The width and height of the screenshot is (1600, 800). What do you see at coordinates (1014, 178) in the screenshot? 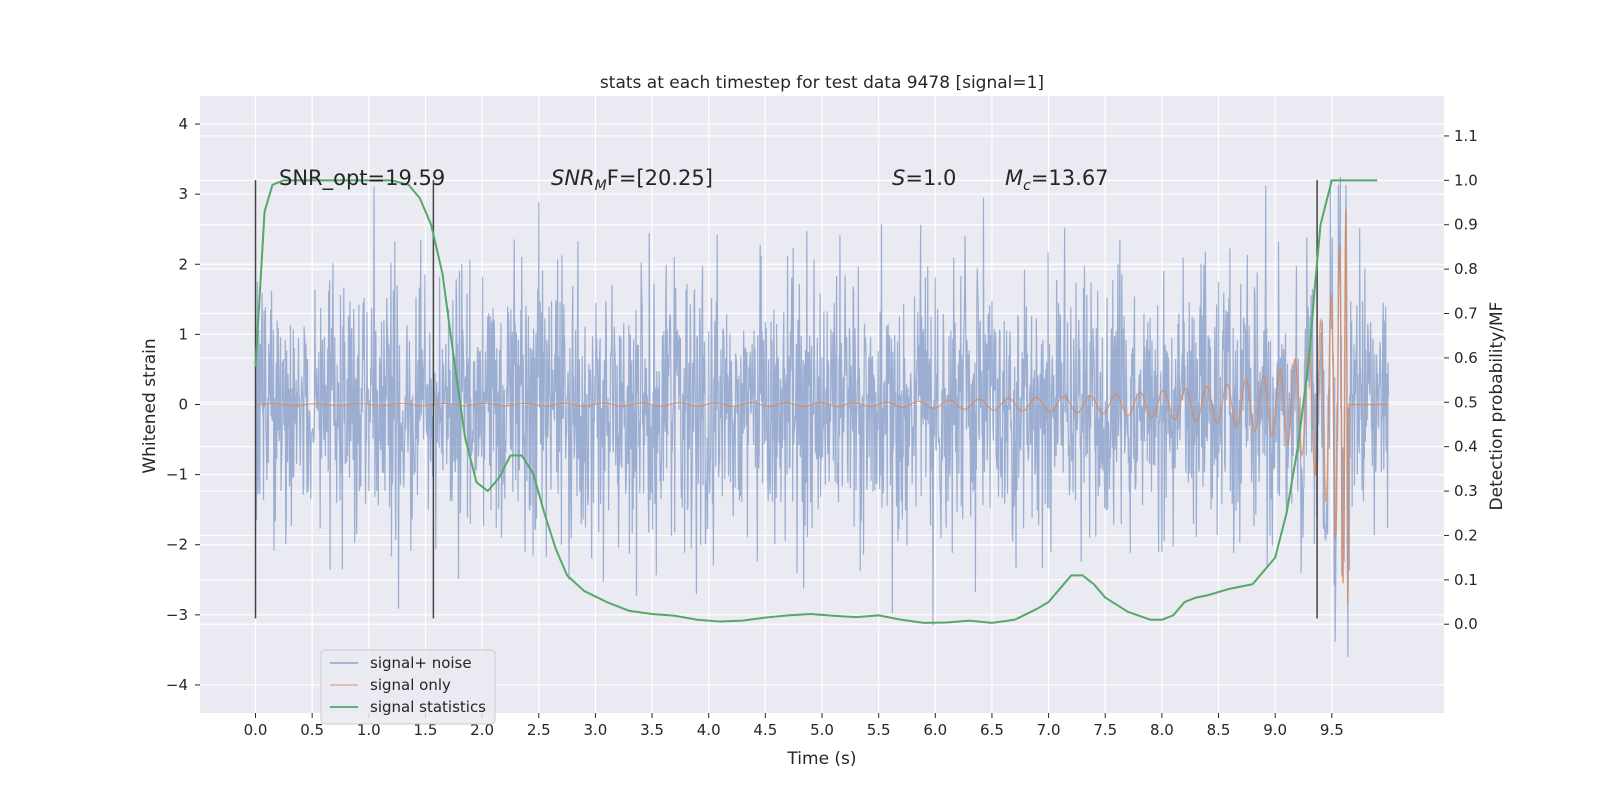
I see `annotation-mc-symbol: M` at bounding box center [1014, 178].